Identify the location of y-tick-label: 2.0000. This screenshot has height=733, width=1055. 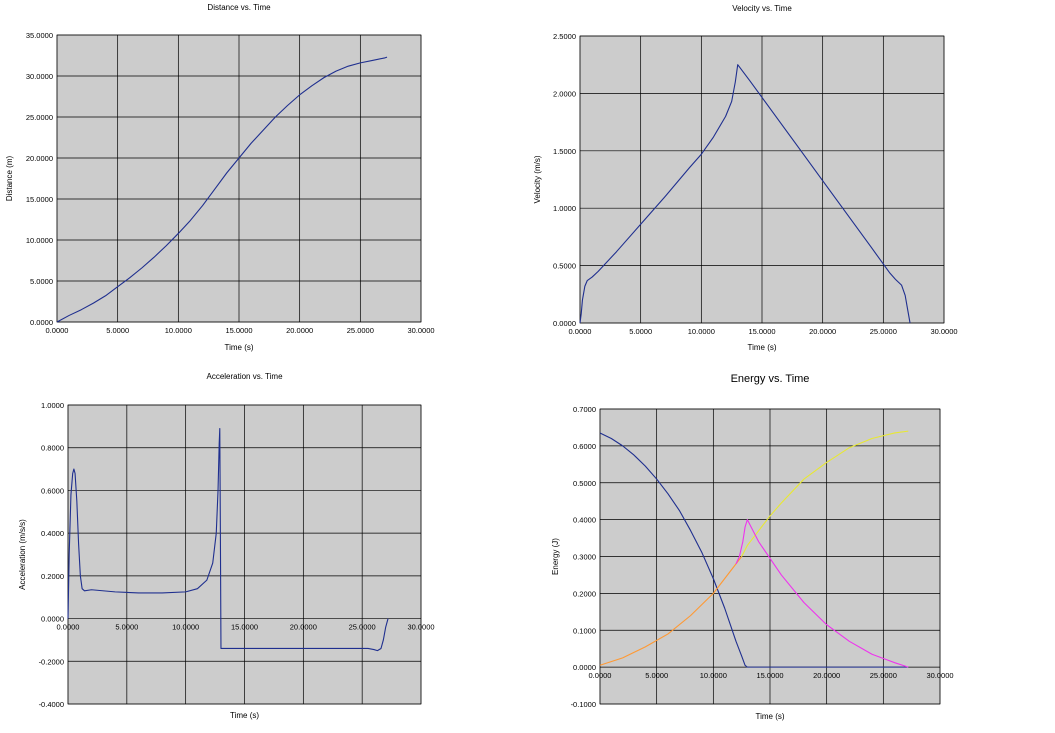
(564, 93).